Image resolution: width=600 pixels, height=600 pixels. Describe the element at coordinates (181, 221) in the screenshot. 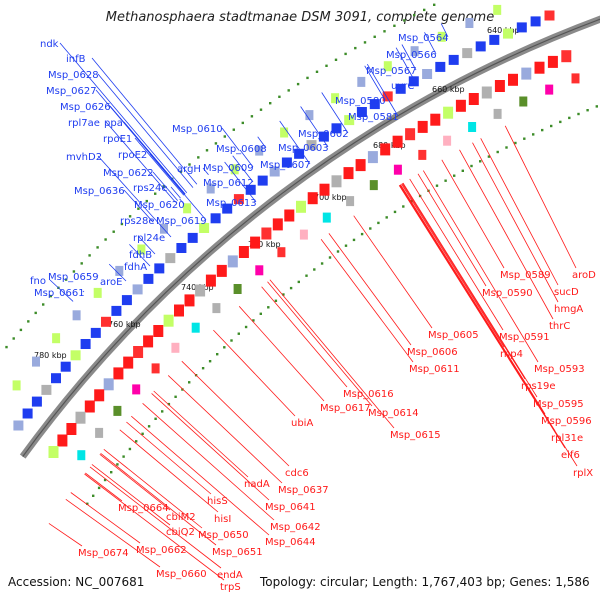

I see `forward-gene-label: Msp_0619` at that location.